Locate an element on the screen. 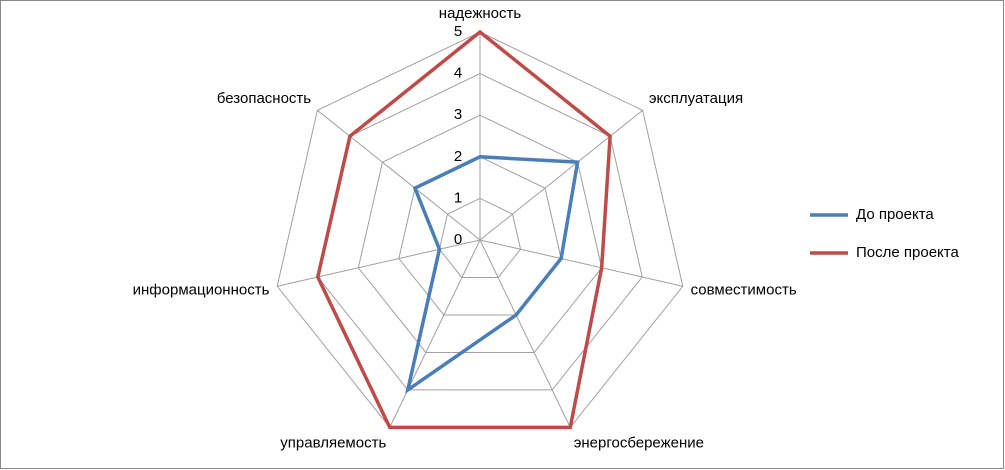  category-label: информационность is located at coordinates (201, 289).